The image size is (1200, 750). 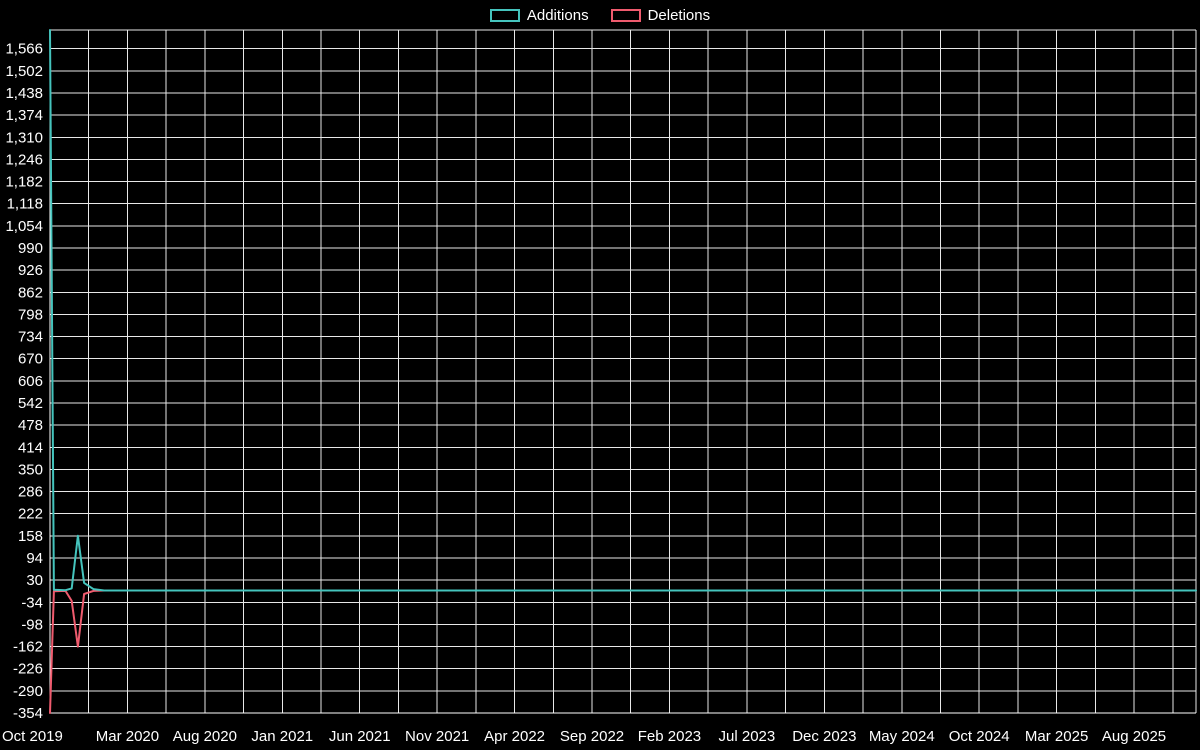 I want to click on y-tick-label: 734, so click(x=30, y=337).